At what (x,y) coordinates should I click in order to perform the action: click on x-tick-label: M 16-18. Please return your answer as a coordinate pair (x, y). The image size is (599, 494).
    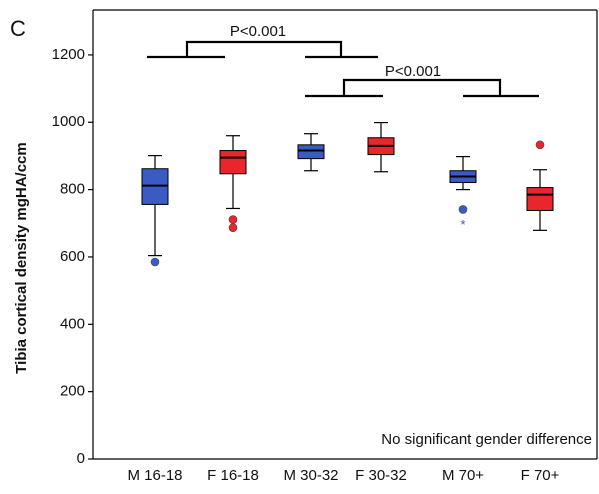
    Looking at the image, I should click on (154, 475).